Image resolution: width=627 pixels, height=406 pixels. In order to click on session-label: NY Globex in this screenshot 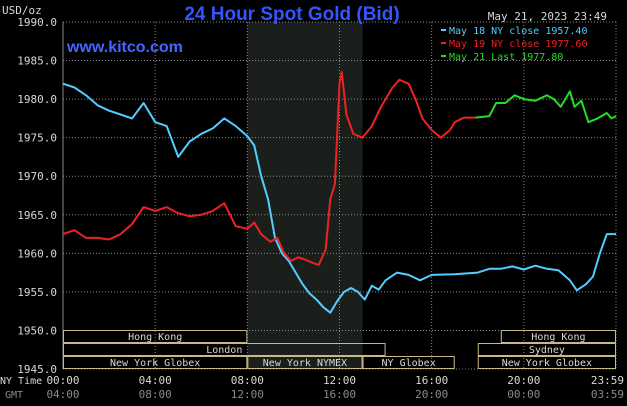, I will do `click(409, 363)`.